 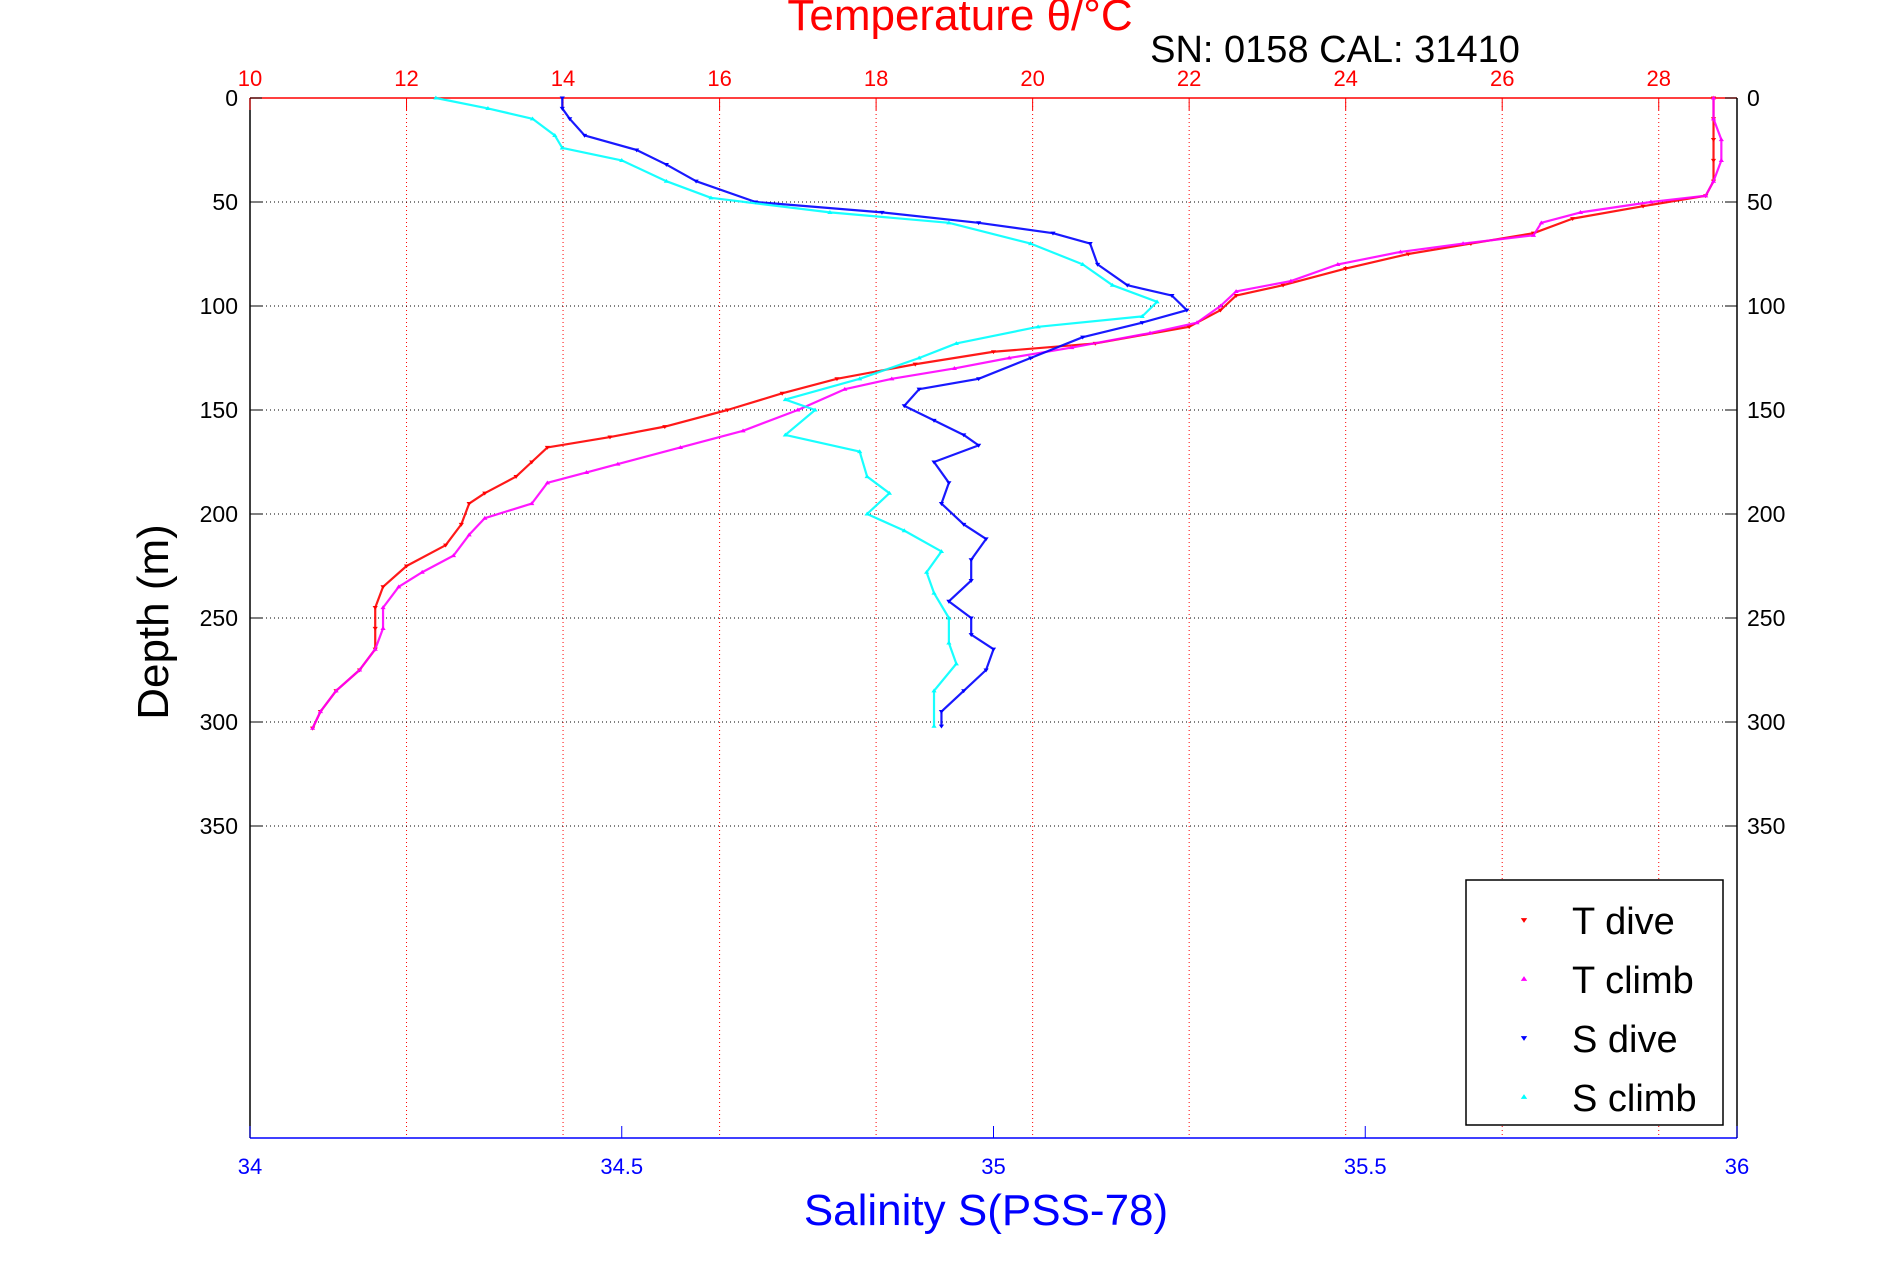 I want to click on legend-marker-t-climb, so click(x=1524, y=978).